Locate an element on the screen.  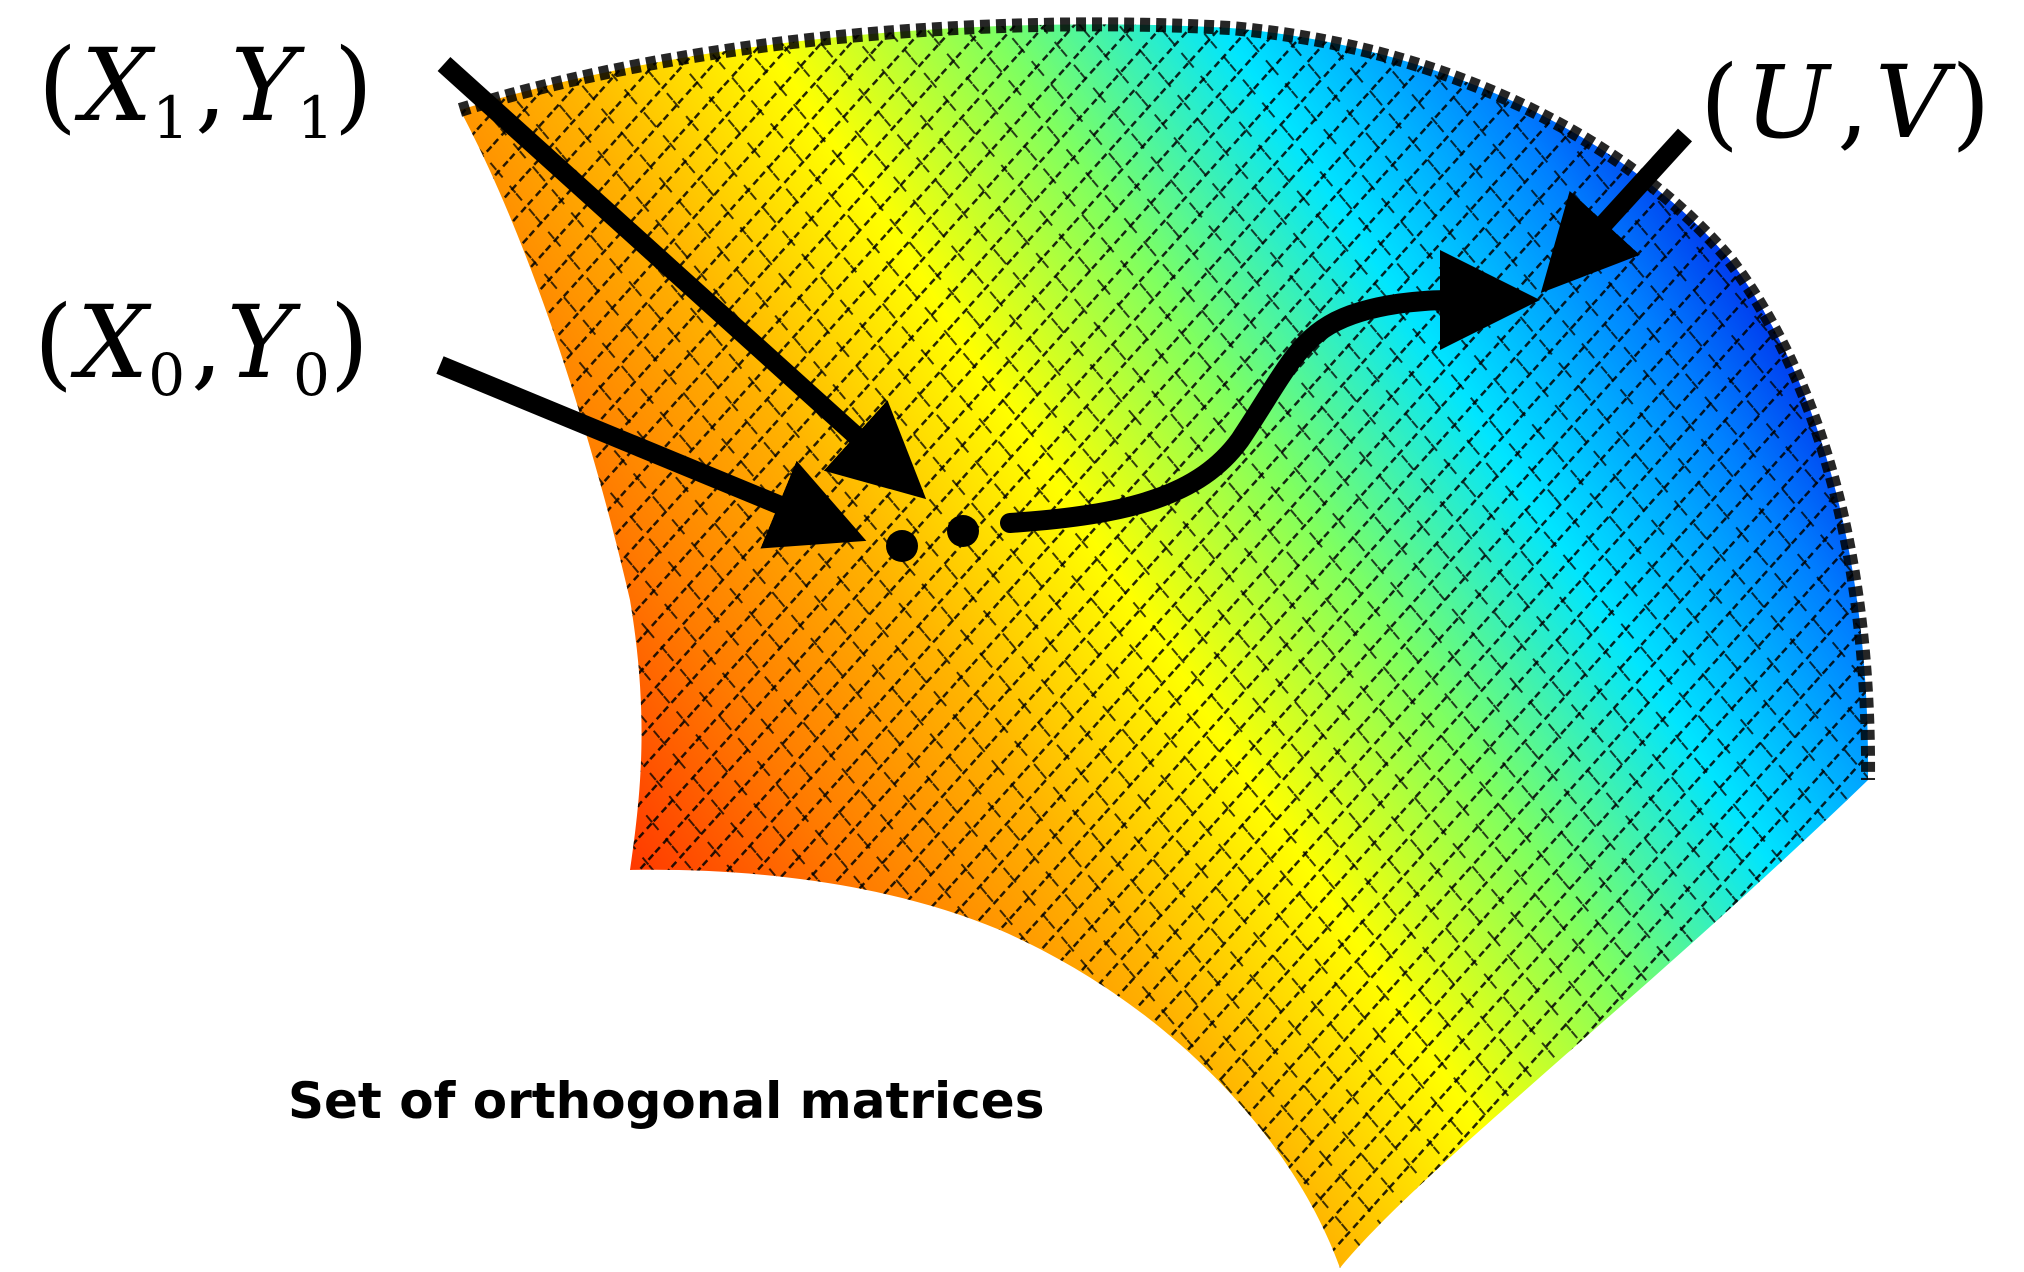
label-uv-close: ) is located at coordinates (1970, 102).